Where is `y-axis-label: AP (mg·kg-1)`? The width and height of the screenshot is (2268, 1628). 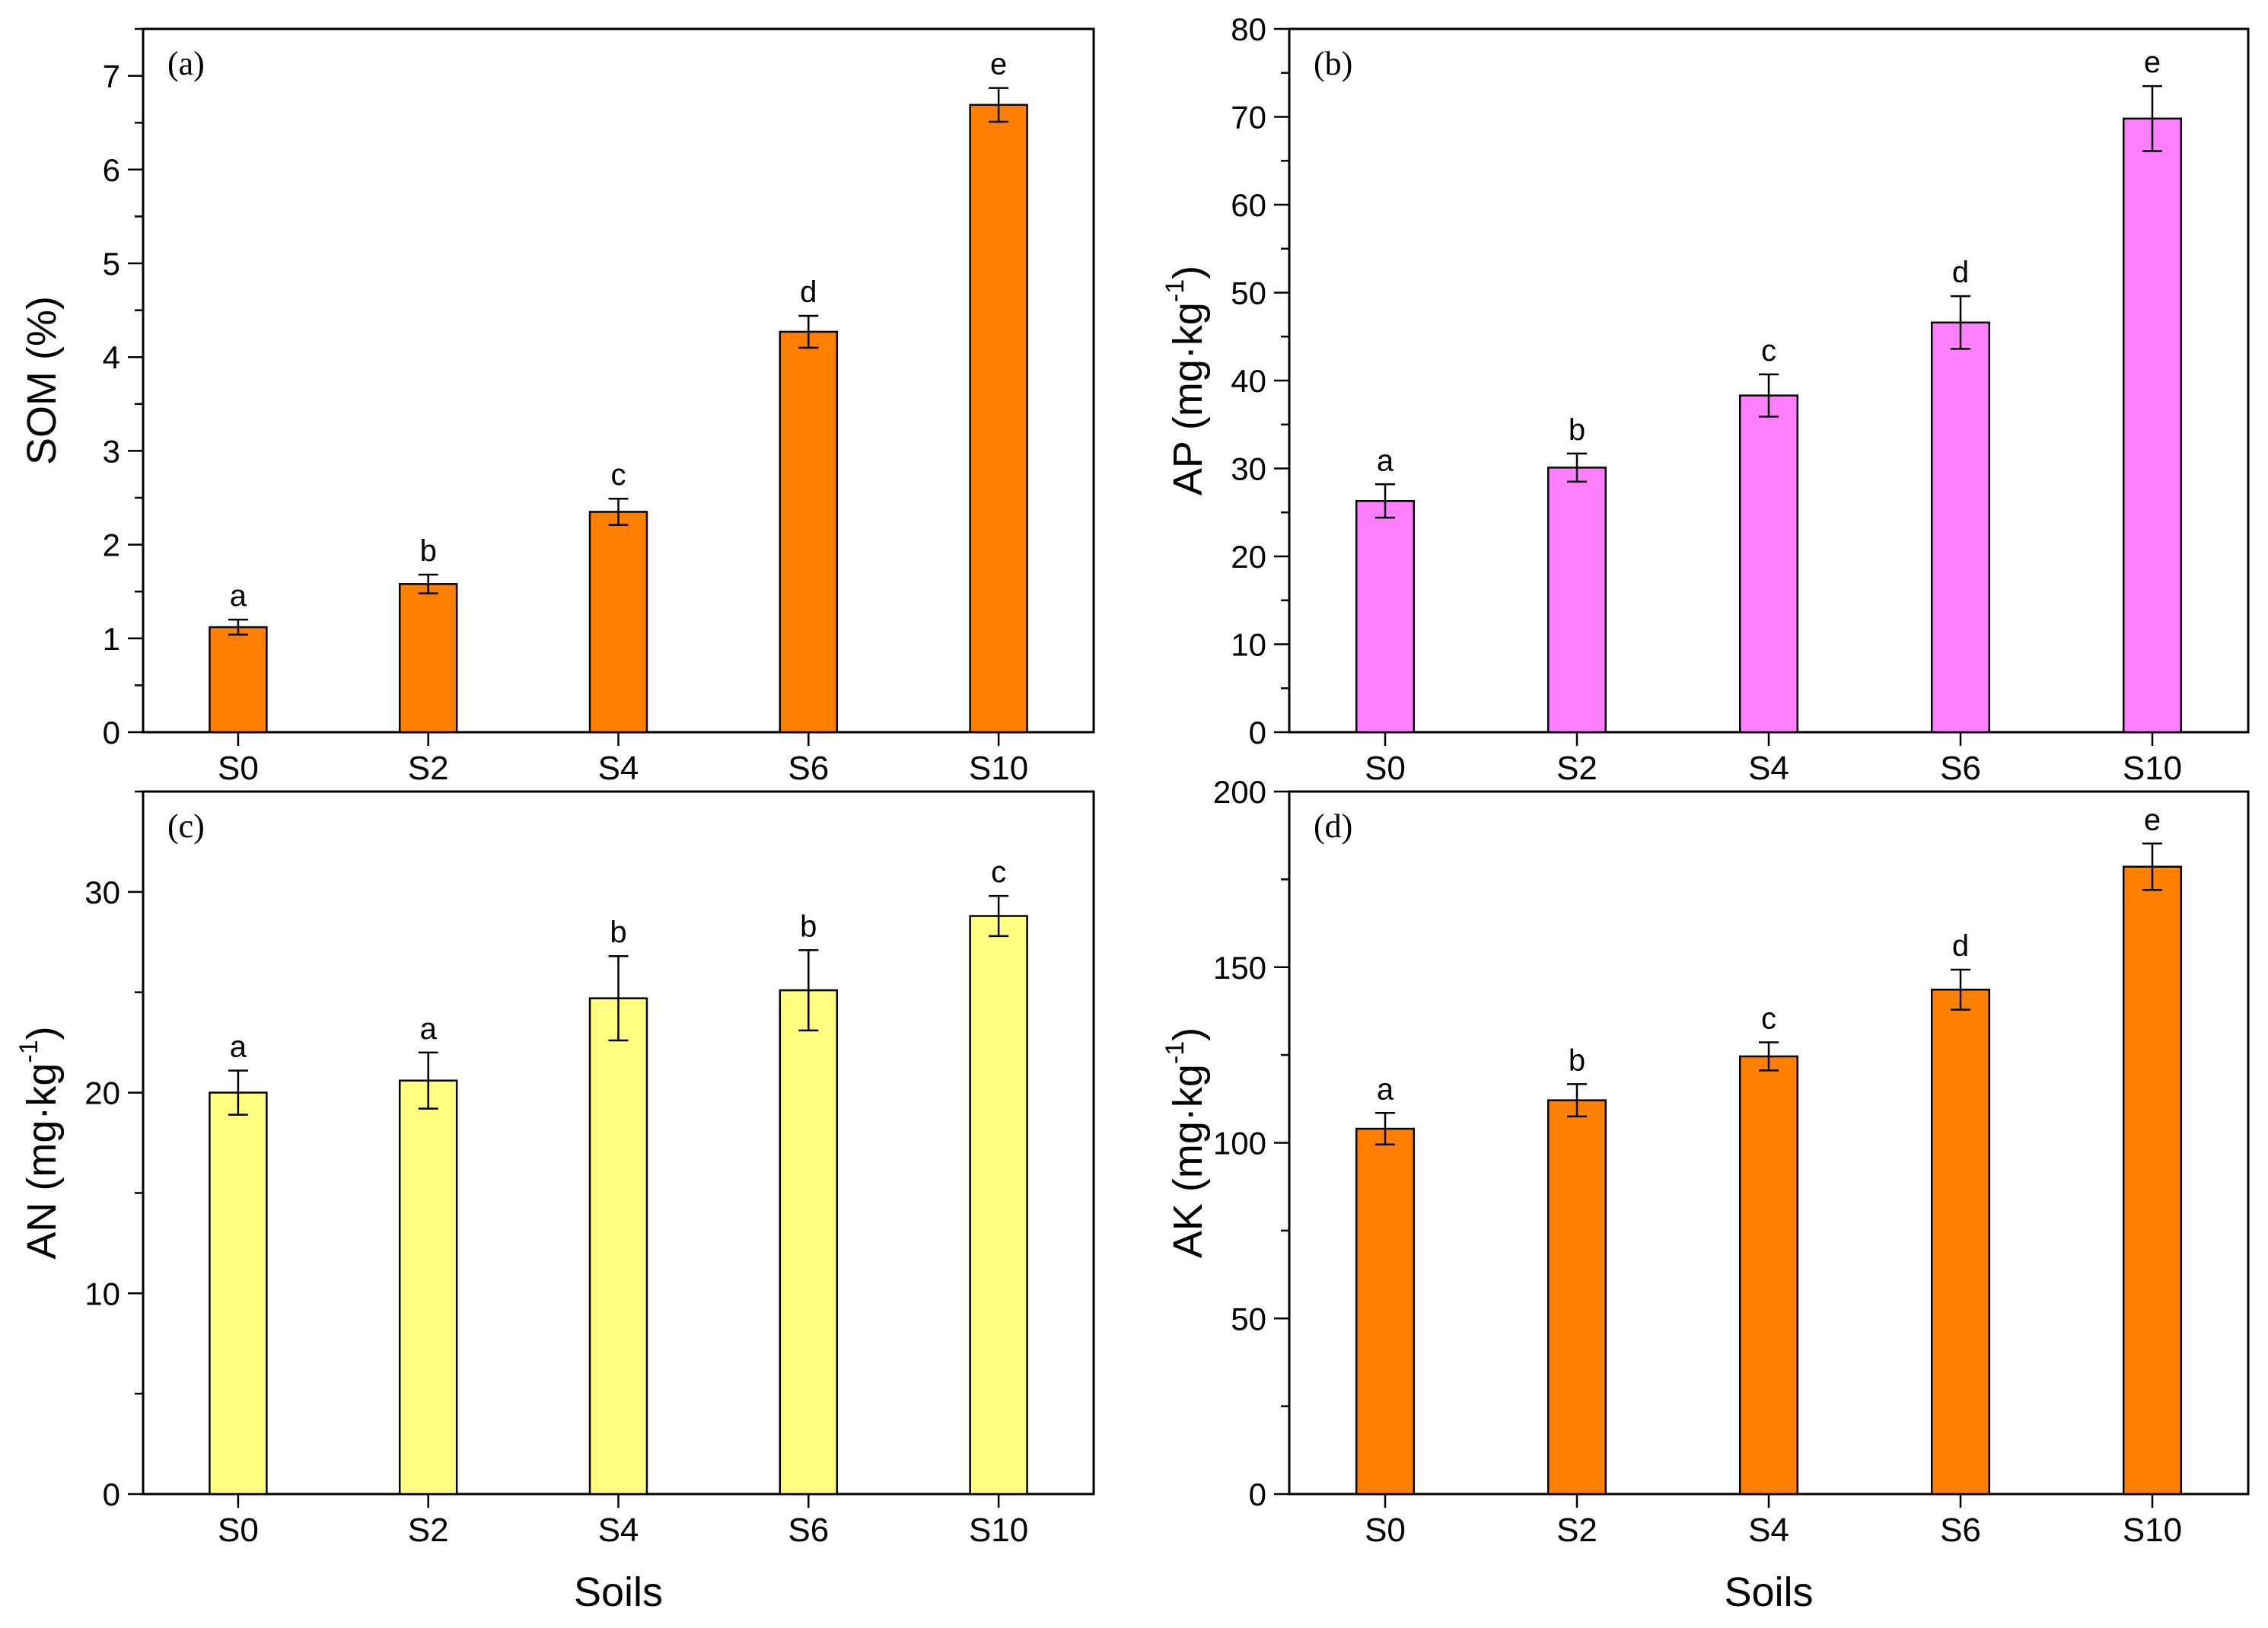 y-axis-label: AP (mg·kg-1) is located at coordinates (1186, 381).